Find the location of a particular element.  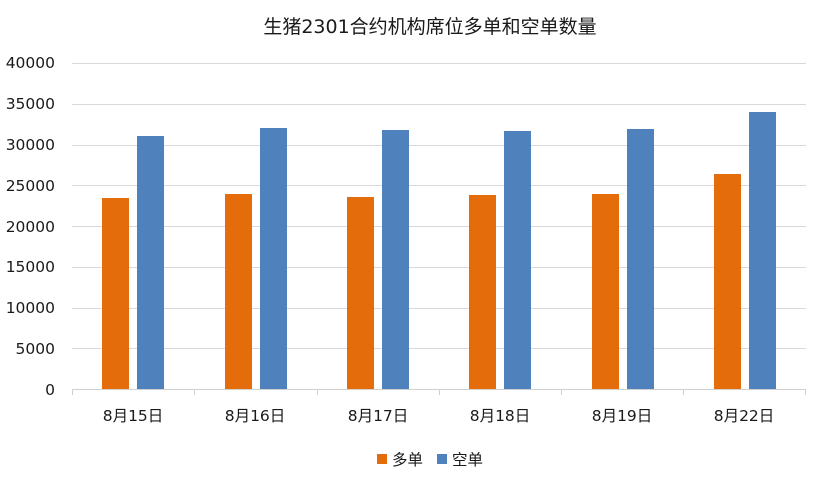

y-tick-label: 5000 is located at coordinates (35, 349).